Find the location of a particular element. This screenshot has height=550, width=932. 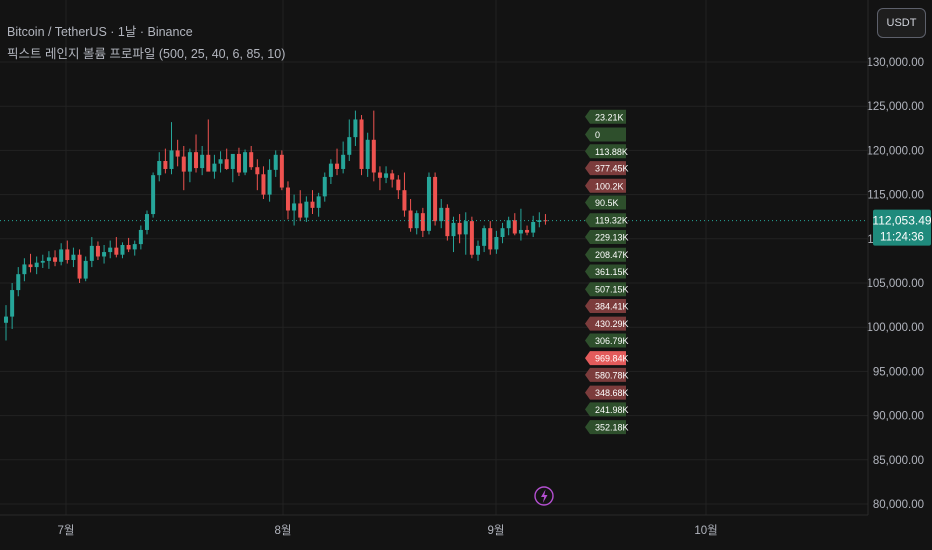

currency-button: USDT is located at coordinates (901, 23).